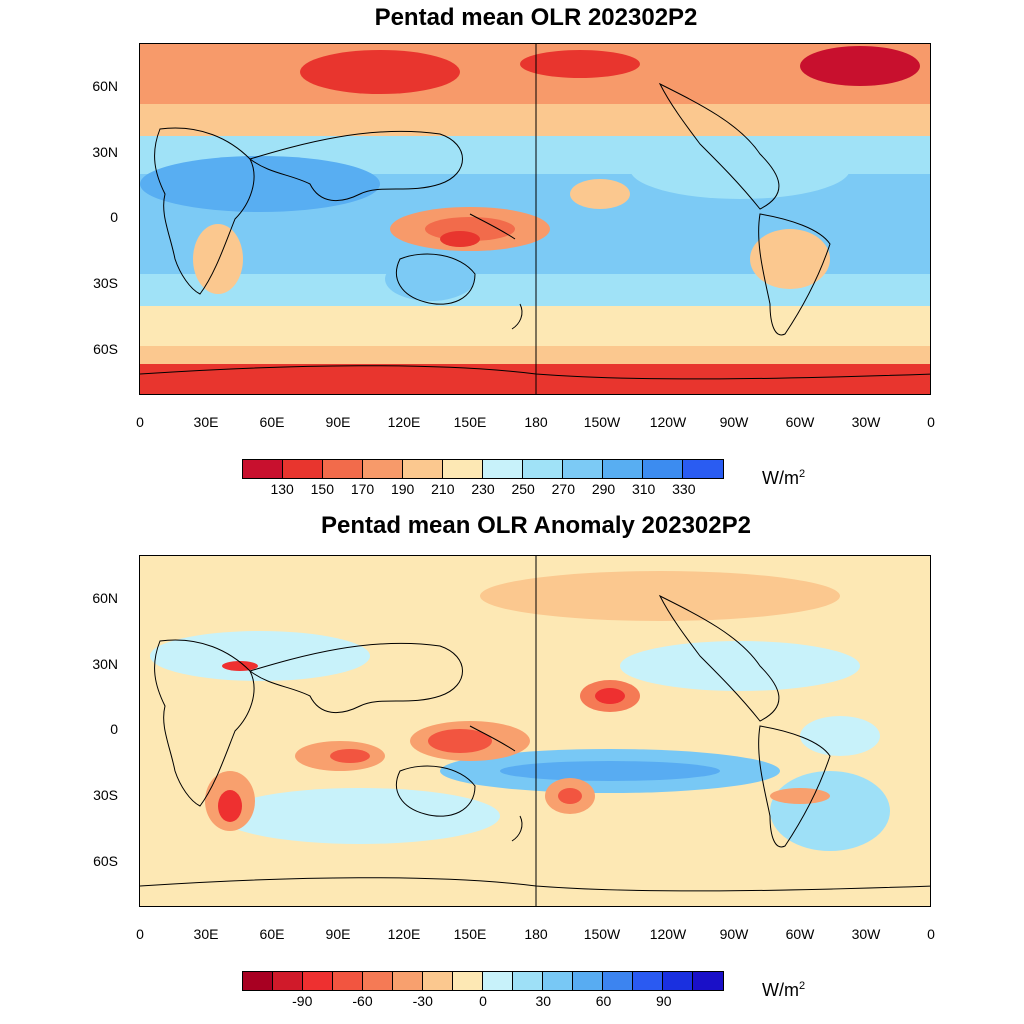  What do you see at coordinates (563, 489) in the screenshot?
I see `top-colorbar-tick-label: 270` at bounding box center [563, 489].